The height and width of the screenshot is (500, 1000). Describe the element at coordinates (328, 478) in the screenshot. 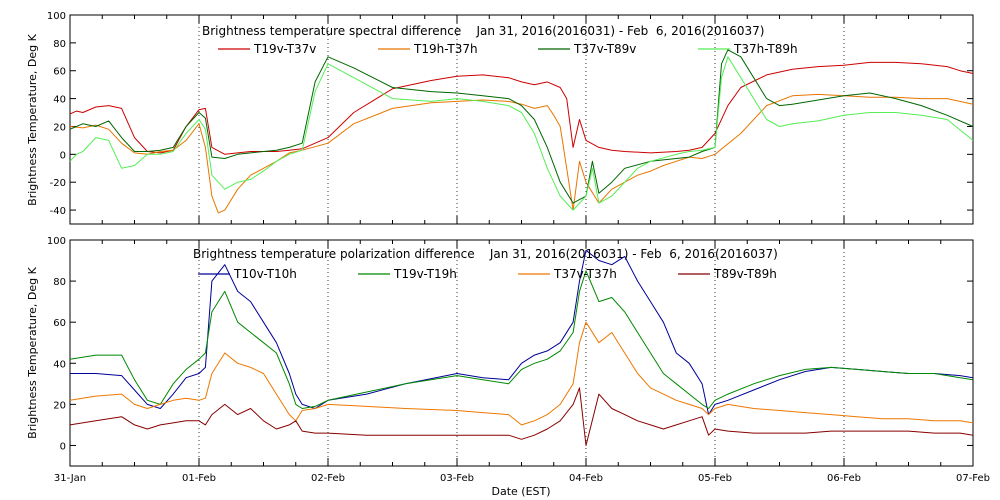

I see `x-tick-label: 02-Feb` at that location.